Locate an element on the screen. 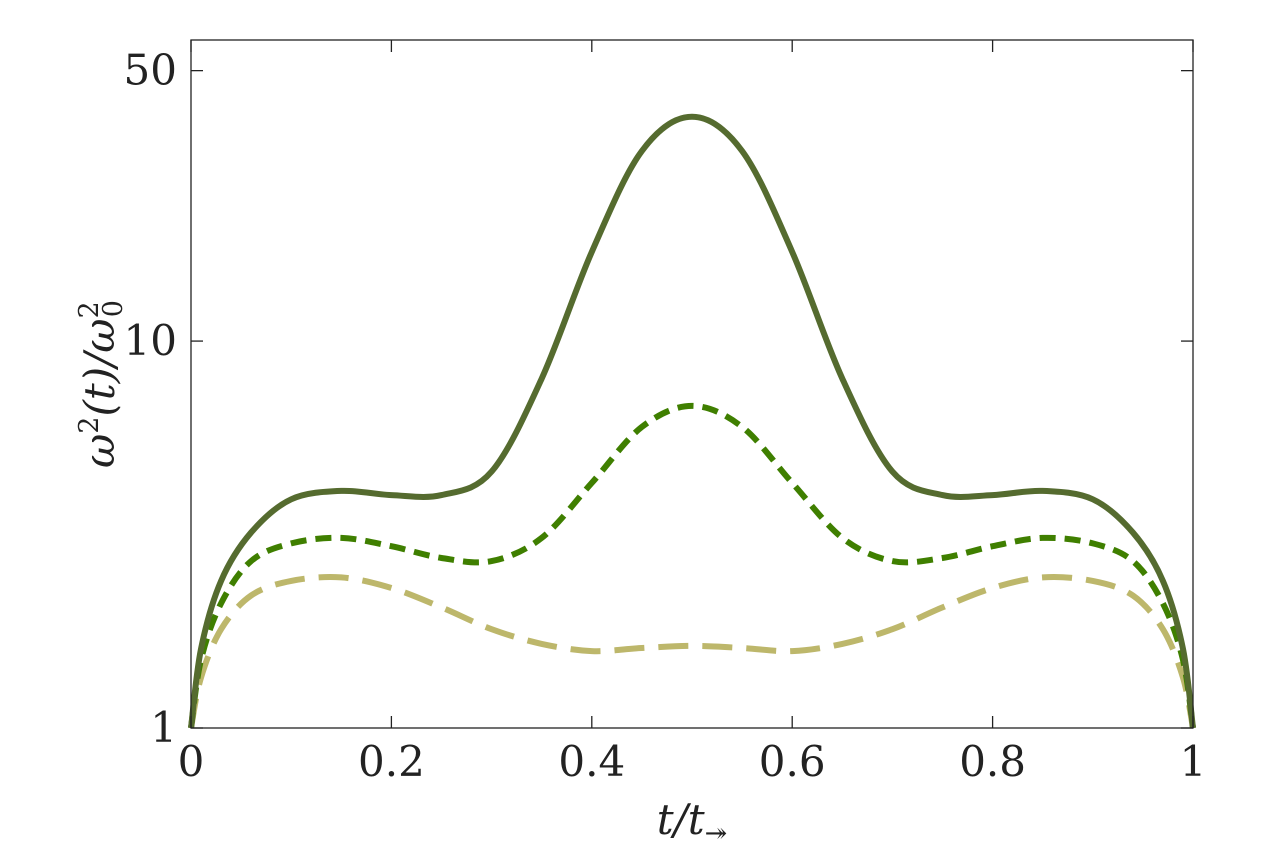 This screenshot has height=850, width=1262. x-tick-label: 1 is located at coordinates (1193, 761).